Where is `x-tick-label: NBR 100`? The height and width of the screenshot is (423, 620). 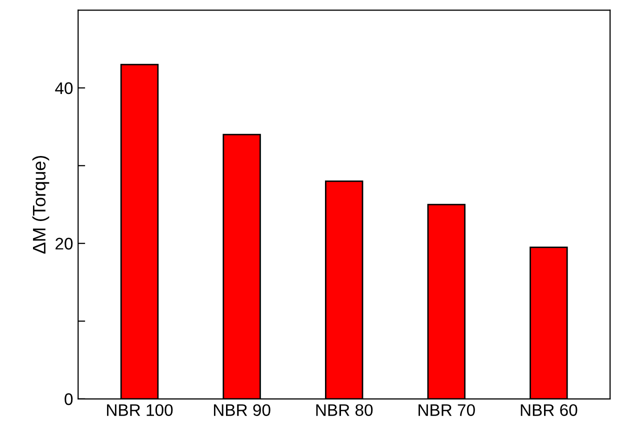
x-tick-label: NBR 100 is located at coordinates (140, 410).